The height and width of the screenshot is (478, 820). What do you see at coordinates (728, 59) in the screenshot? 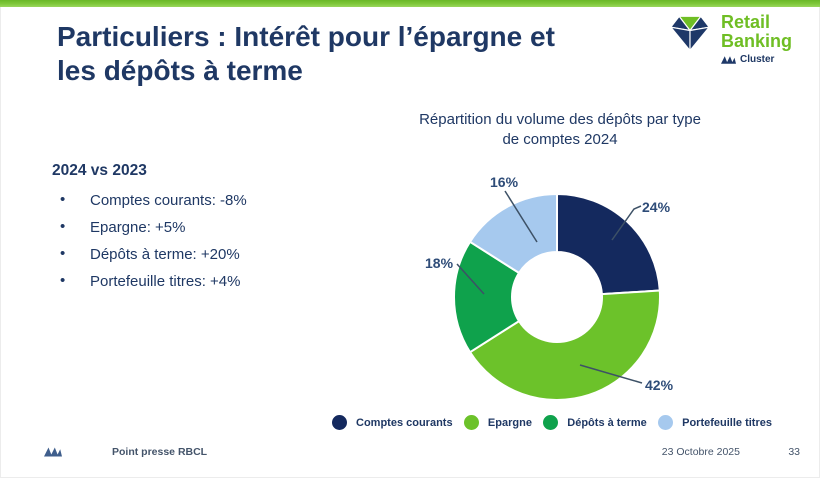
I see `bank-logo-mark-icon` at bounding box center [728, 59].